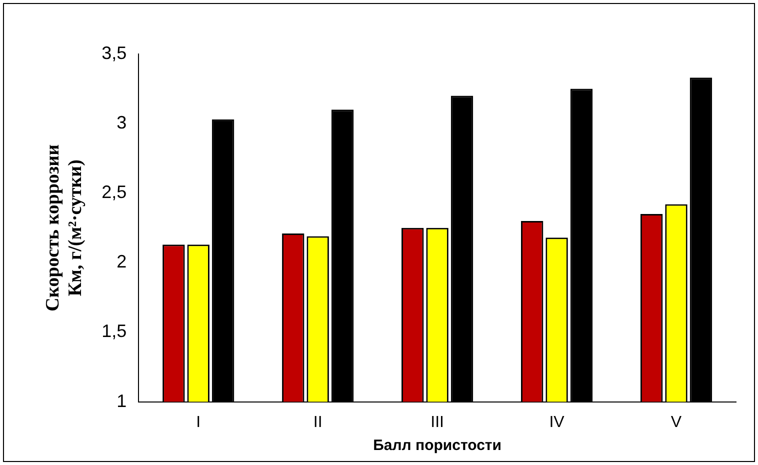 This screenshot has width=758, height=465. Describe the element at coordinates (121, 122) in the screenshot. I see `y-tick-label: 3` at that location.